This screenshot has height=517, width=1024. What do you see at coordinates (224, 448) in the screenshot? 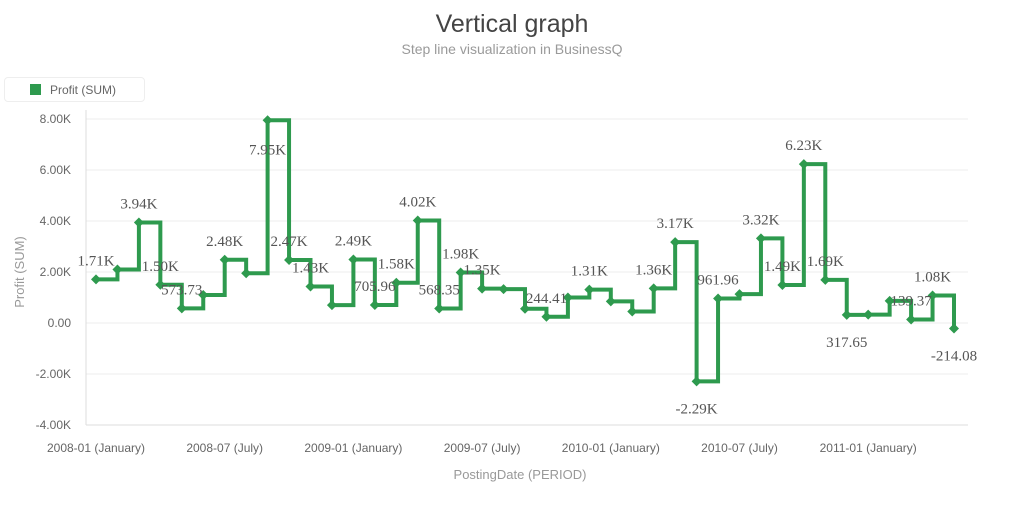
I see `x-tick-label: 2008-07 (July)` at bounding box center [224, 448].